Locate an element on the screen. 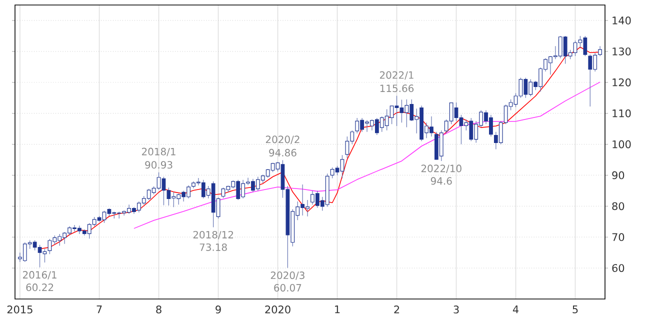 The width and height of the screenshot is (650, 325). annotation: 2020/2 is located at coordinates (283, 140).